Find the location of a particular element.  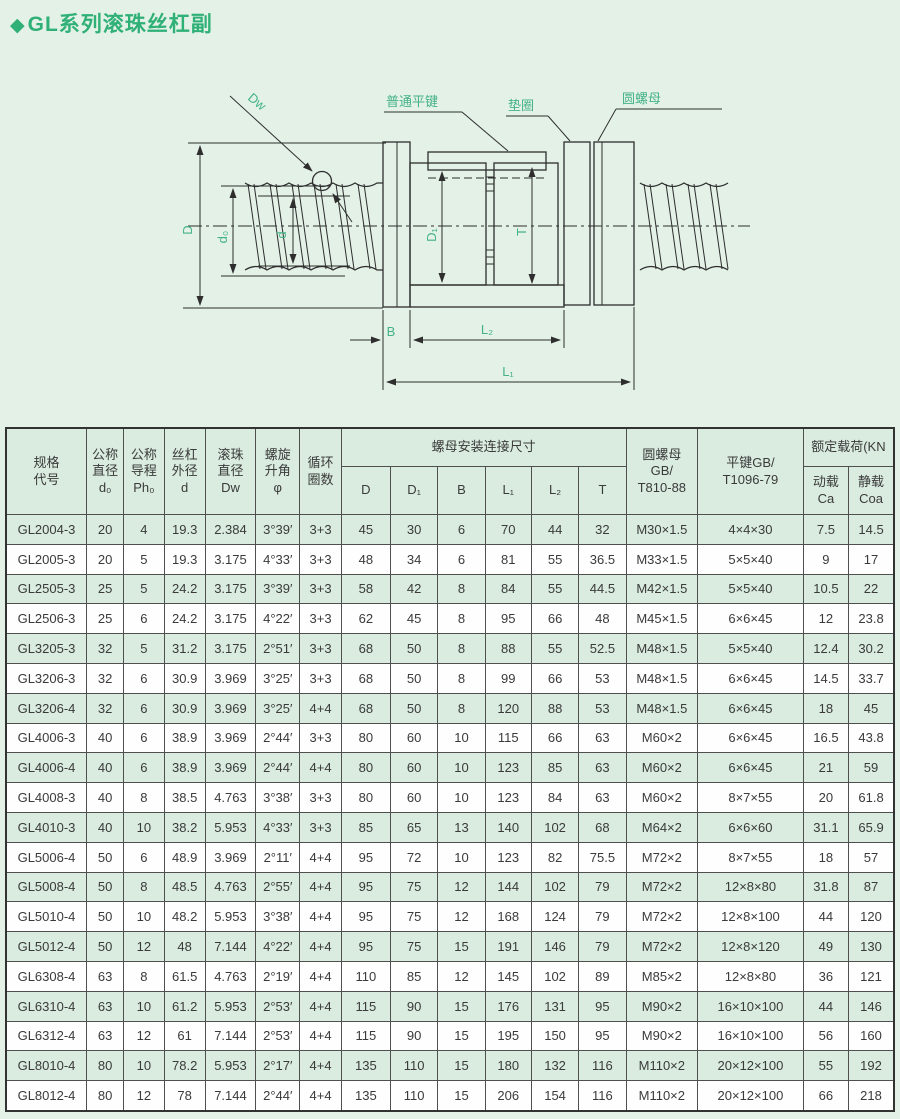

spec-value-cell: M45×1.5 is located at coordinates (662, 619).